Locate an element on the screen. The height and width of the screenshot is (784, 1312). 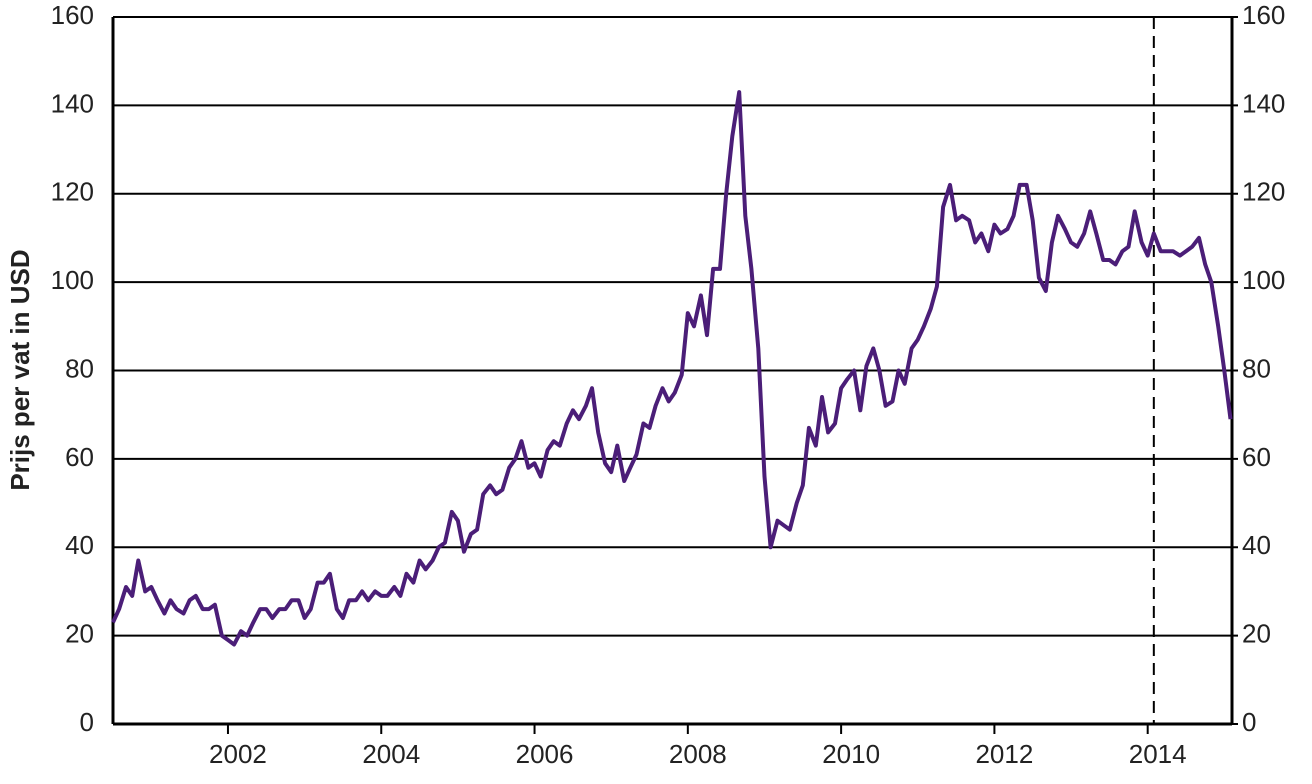
y-tick-label: 120 is located at coordinates (72, 192).